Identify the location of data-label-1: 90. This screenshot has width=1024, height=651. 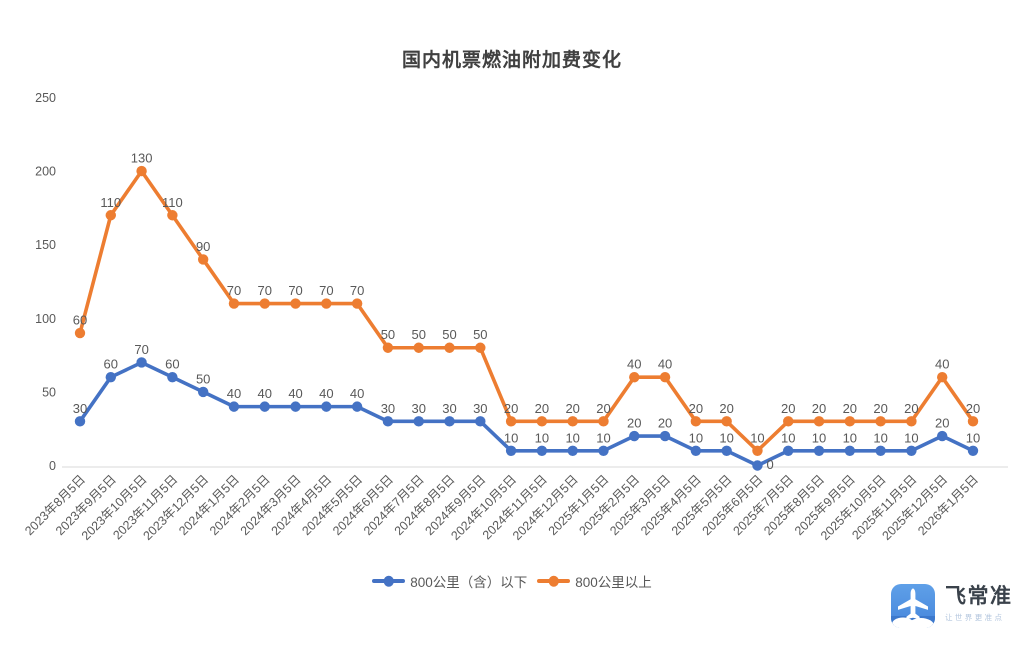
(203, 246).